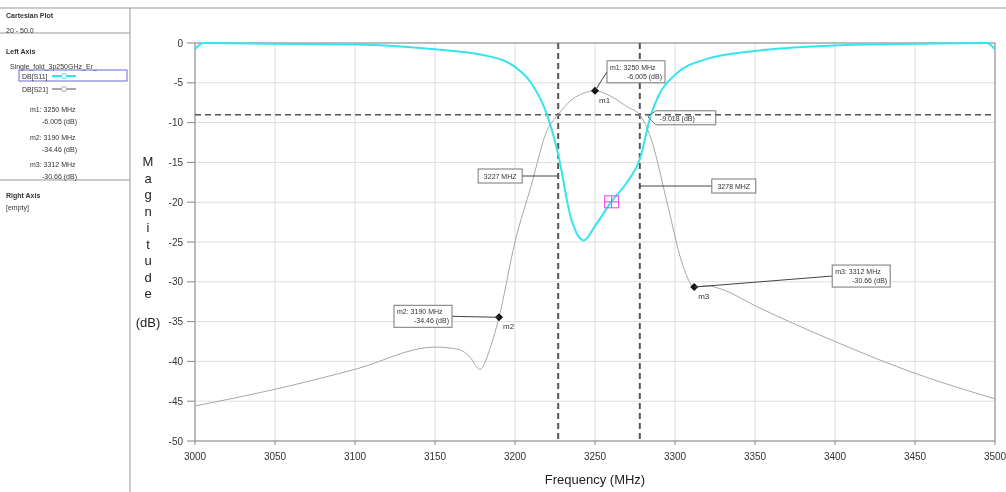  I want to click on x-tick-label: 3250, so click(595, 456).